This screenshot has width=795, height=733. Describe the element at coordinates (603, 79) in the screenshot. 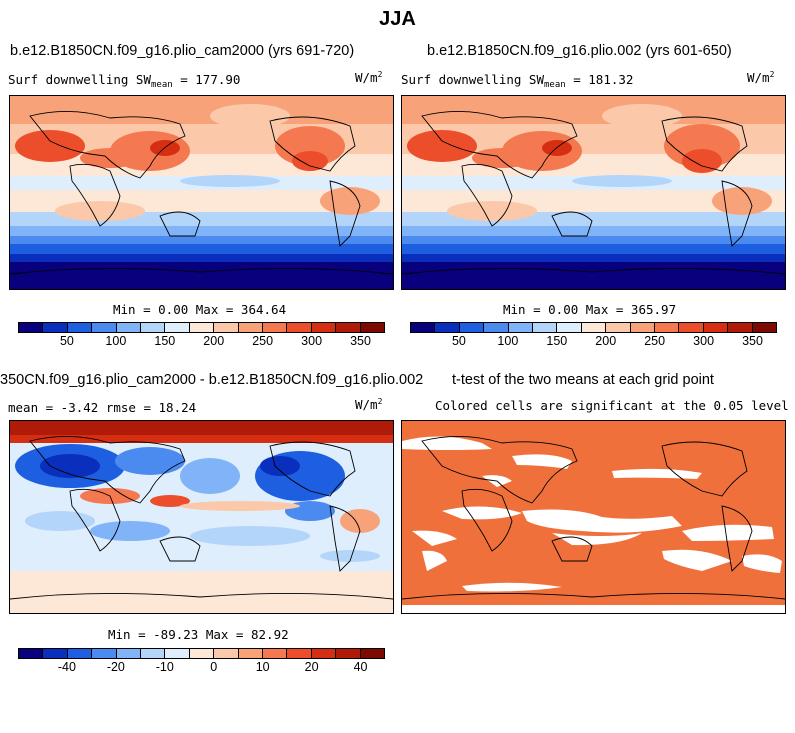

I see `panel2-mean-value: = 181.32` at that location.